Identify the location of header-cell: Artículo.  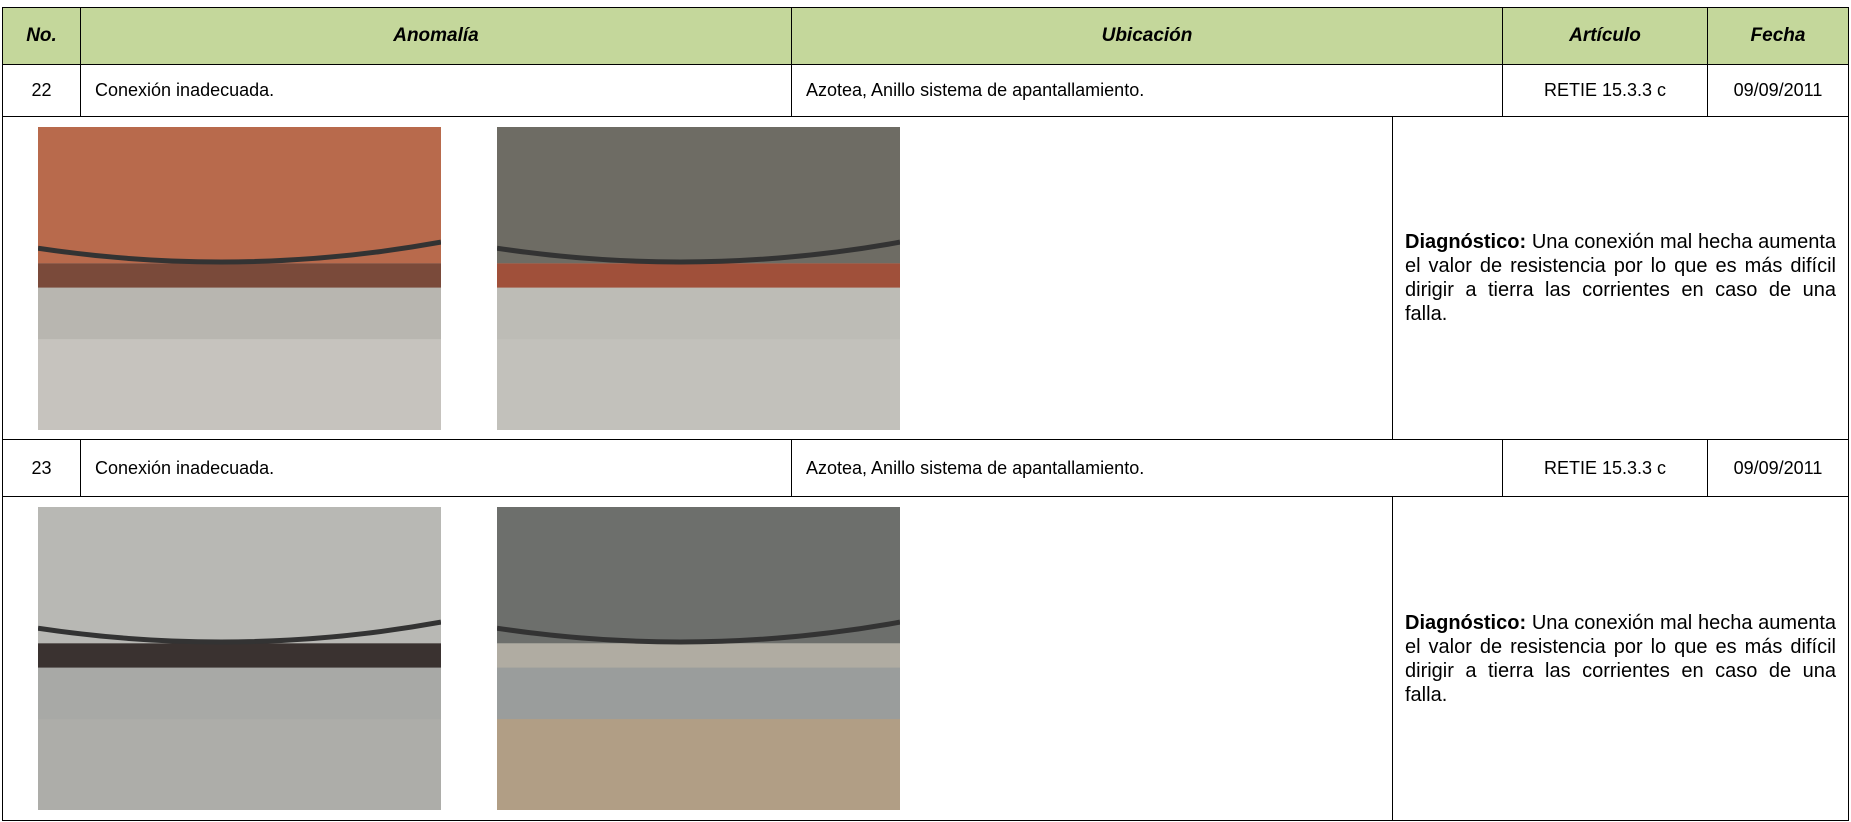
(1605, 36).